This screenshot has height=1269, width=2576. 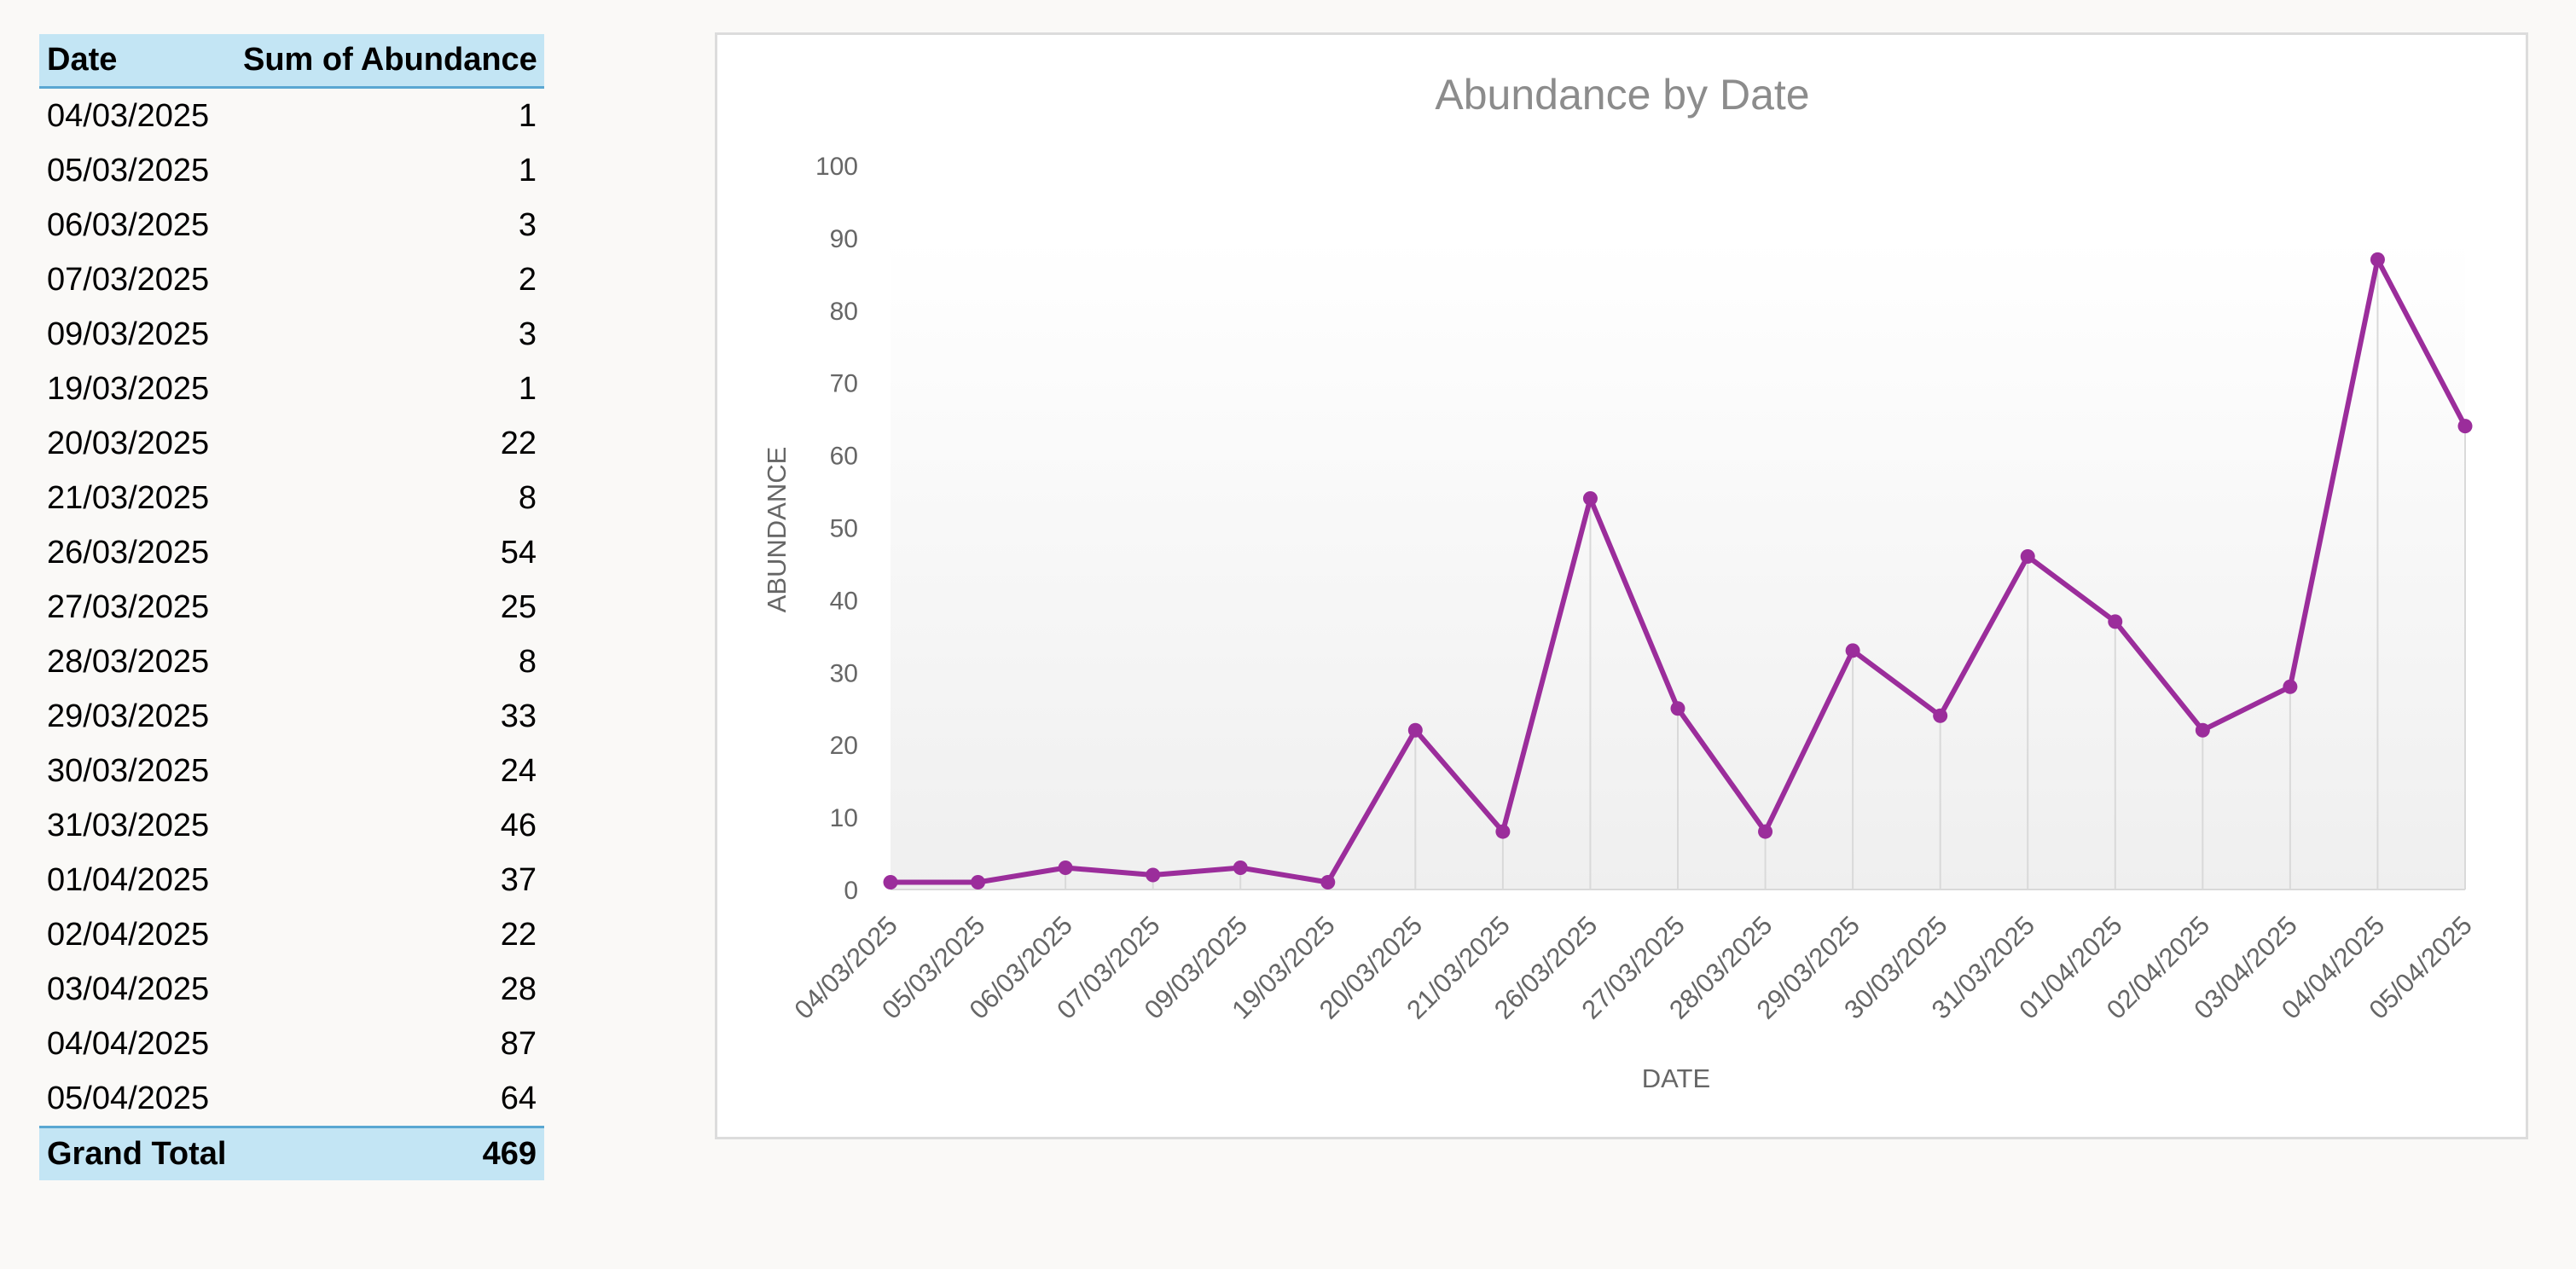 I want to click on abundance-cell: 37, so click(x=518, y=879).